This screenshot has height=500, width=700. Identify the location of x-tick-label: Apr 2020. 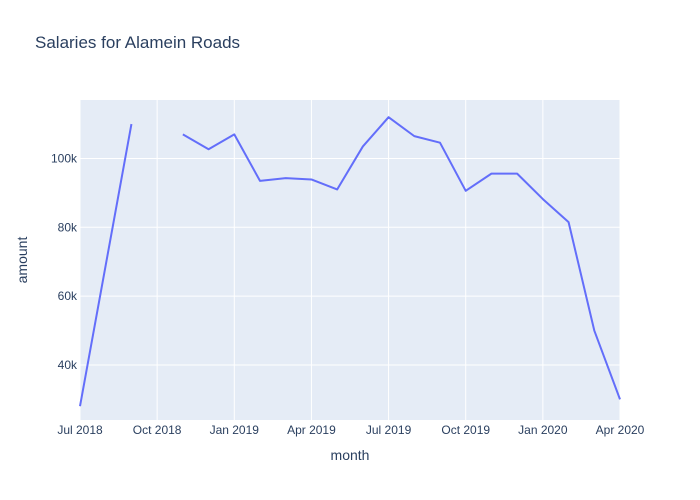
(620, 430).